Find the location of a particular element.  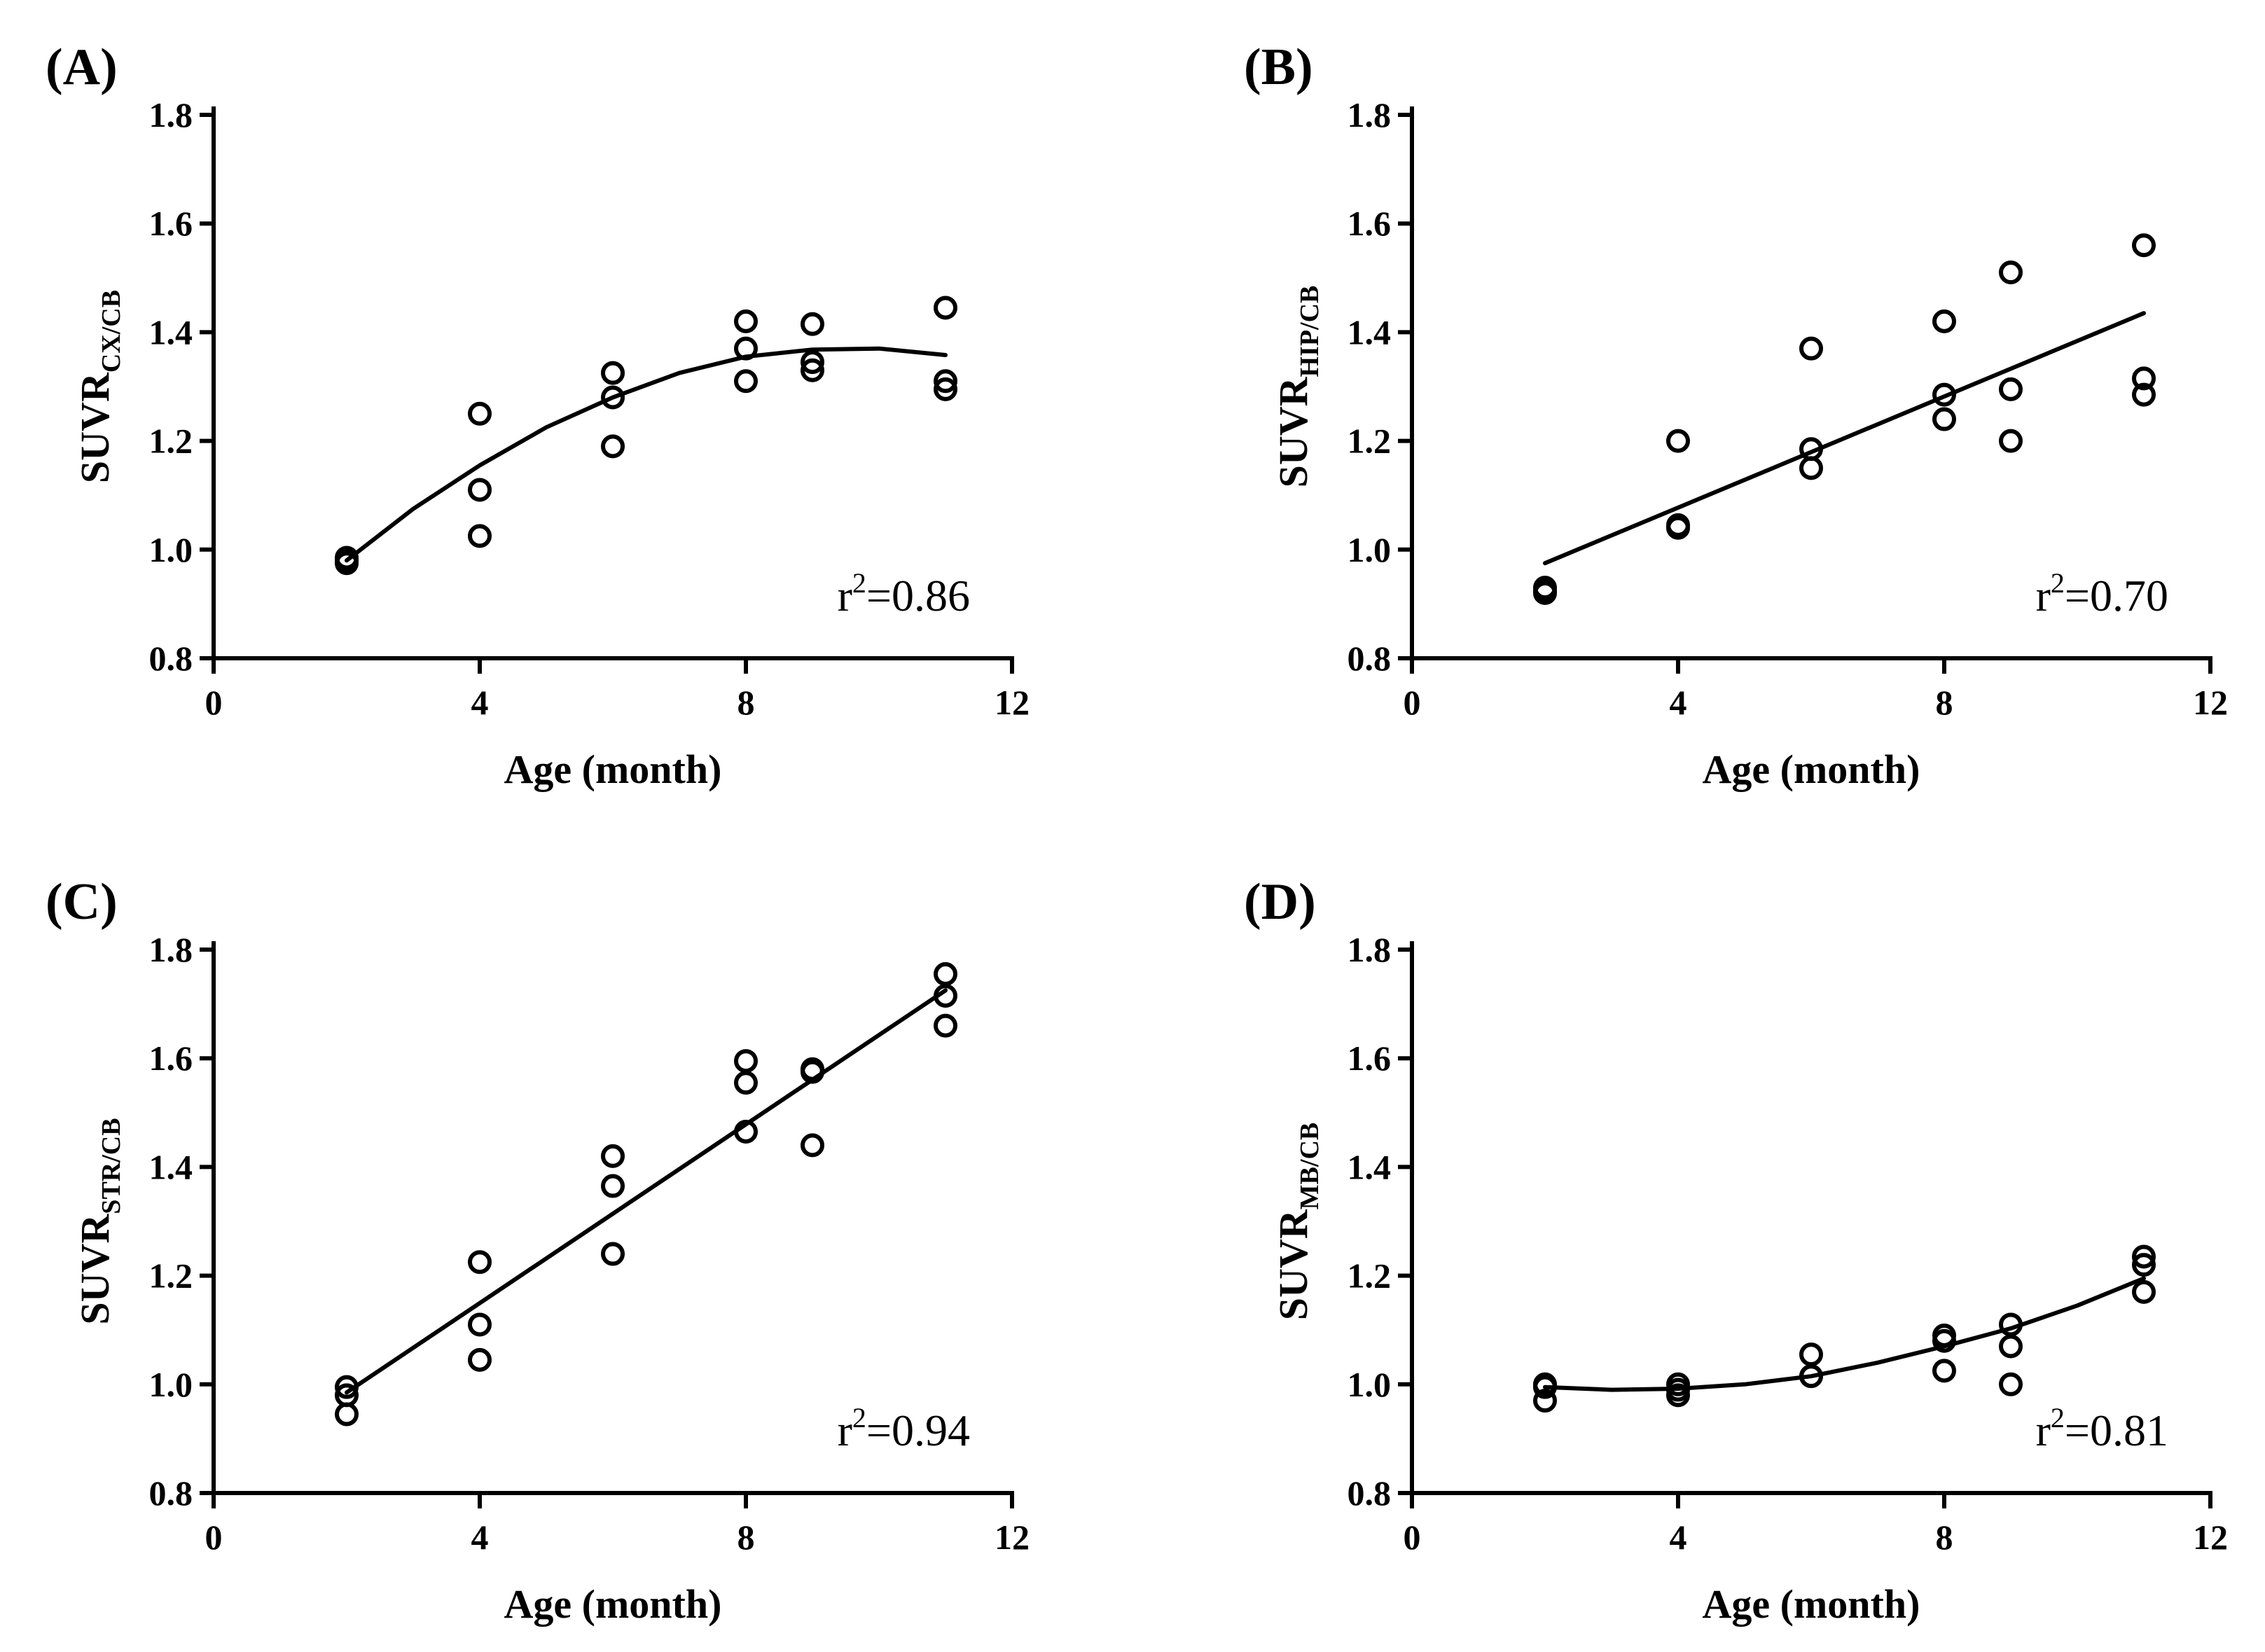

r-squared-annotation: r2=0.86 is located at coordinates (904, 593).